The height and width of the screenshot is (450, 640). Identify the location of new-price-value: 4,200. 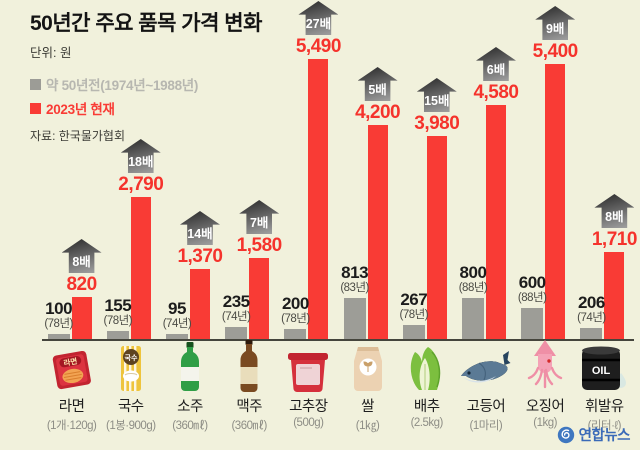
(378, 112).